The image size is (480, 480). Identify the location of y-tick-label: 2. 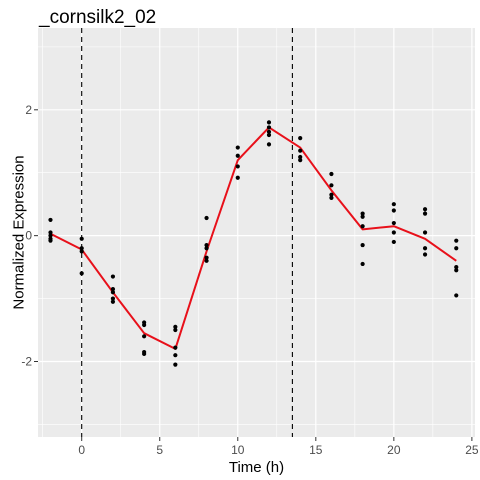
(28, 110).